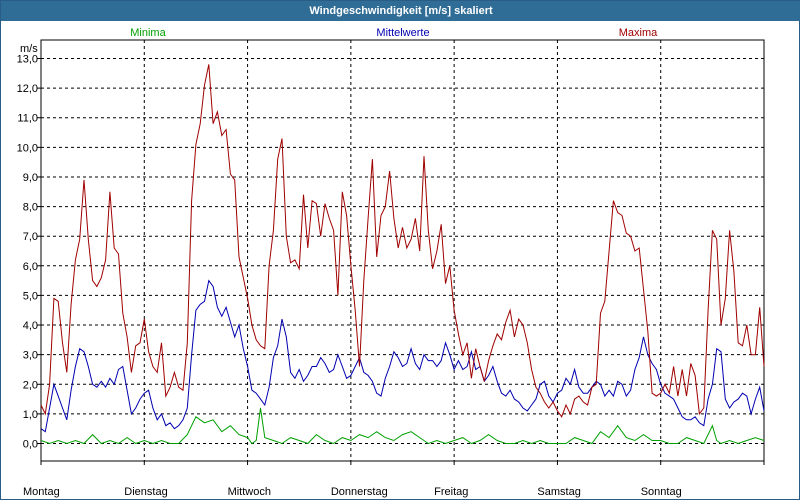  What do you see at coordinates (30, 208) in the screenshot?
I see `y-tick-label: 8,0` at bounding box center [30, 208].